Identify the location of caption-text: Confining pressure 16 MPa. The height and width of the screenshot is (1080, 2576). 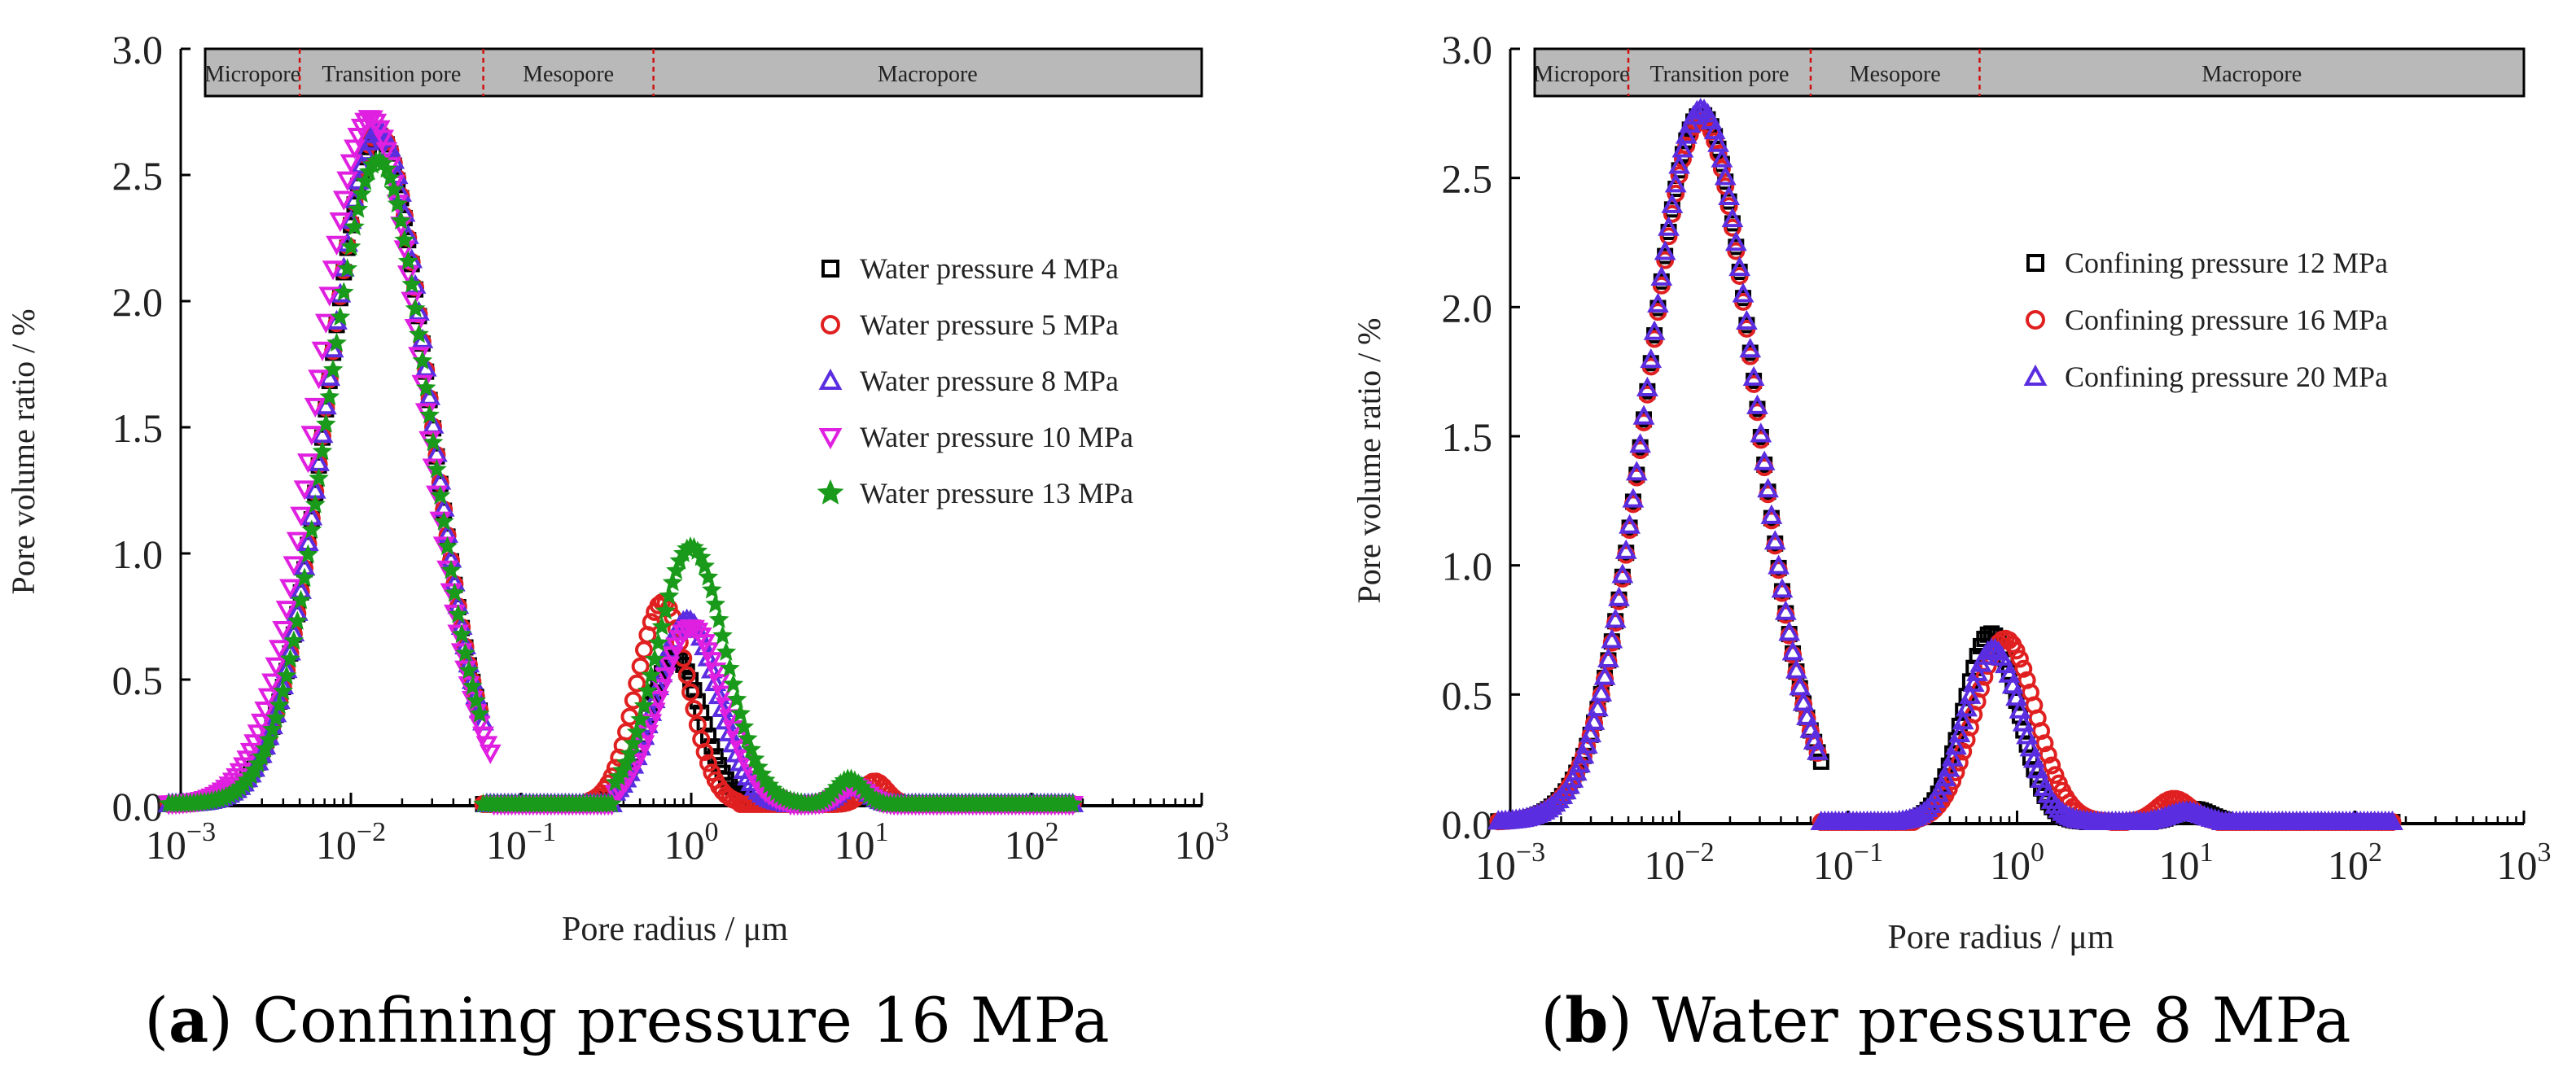
(681, 1020).